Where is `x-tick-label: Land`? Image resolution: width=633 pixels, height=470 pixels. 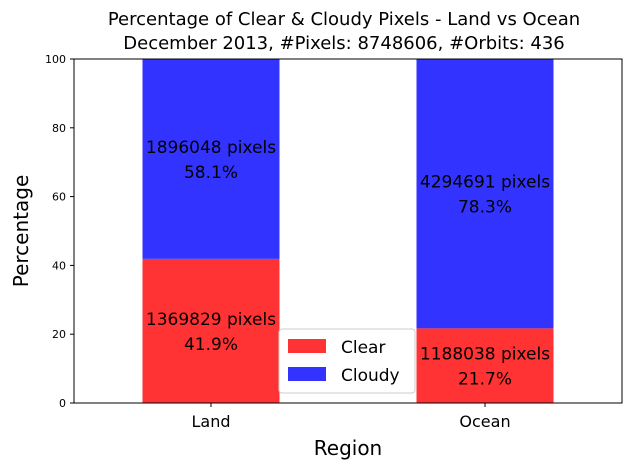
x-tick-label: Land is located at coordinates (210, 421).